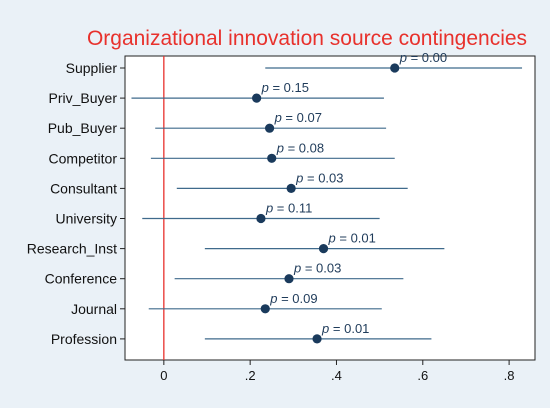 This screenshot has height=408, width=550. What do you see at coordinates (94, 309) in the screenshot?
I see `y-tick-label: Journal` at bounding box center [94, 309].